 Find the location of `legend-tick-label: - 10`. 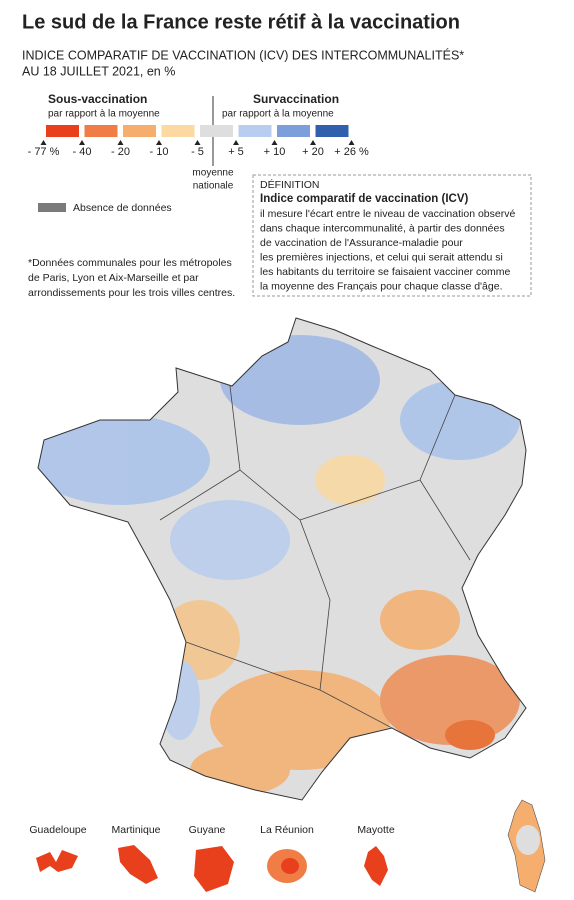

legend-tick-label: - 10 is located at coordinates (159, 152).